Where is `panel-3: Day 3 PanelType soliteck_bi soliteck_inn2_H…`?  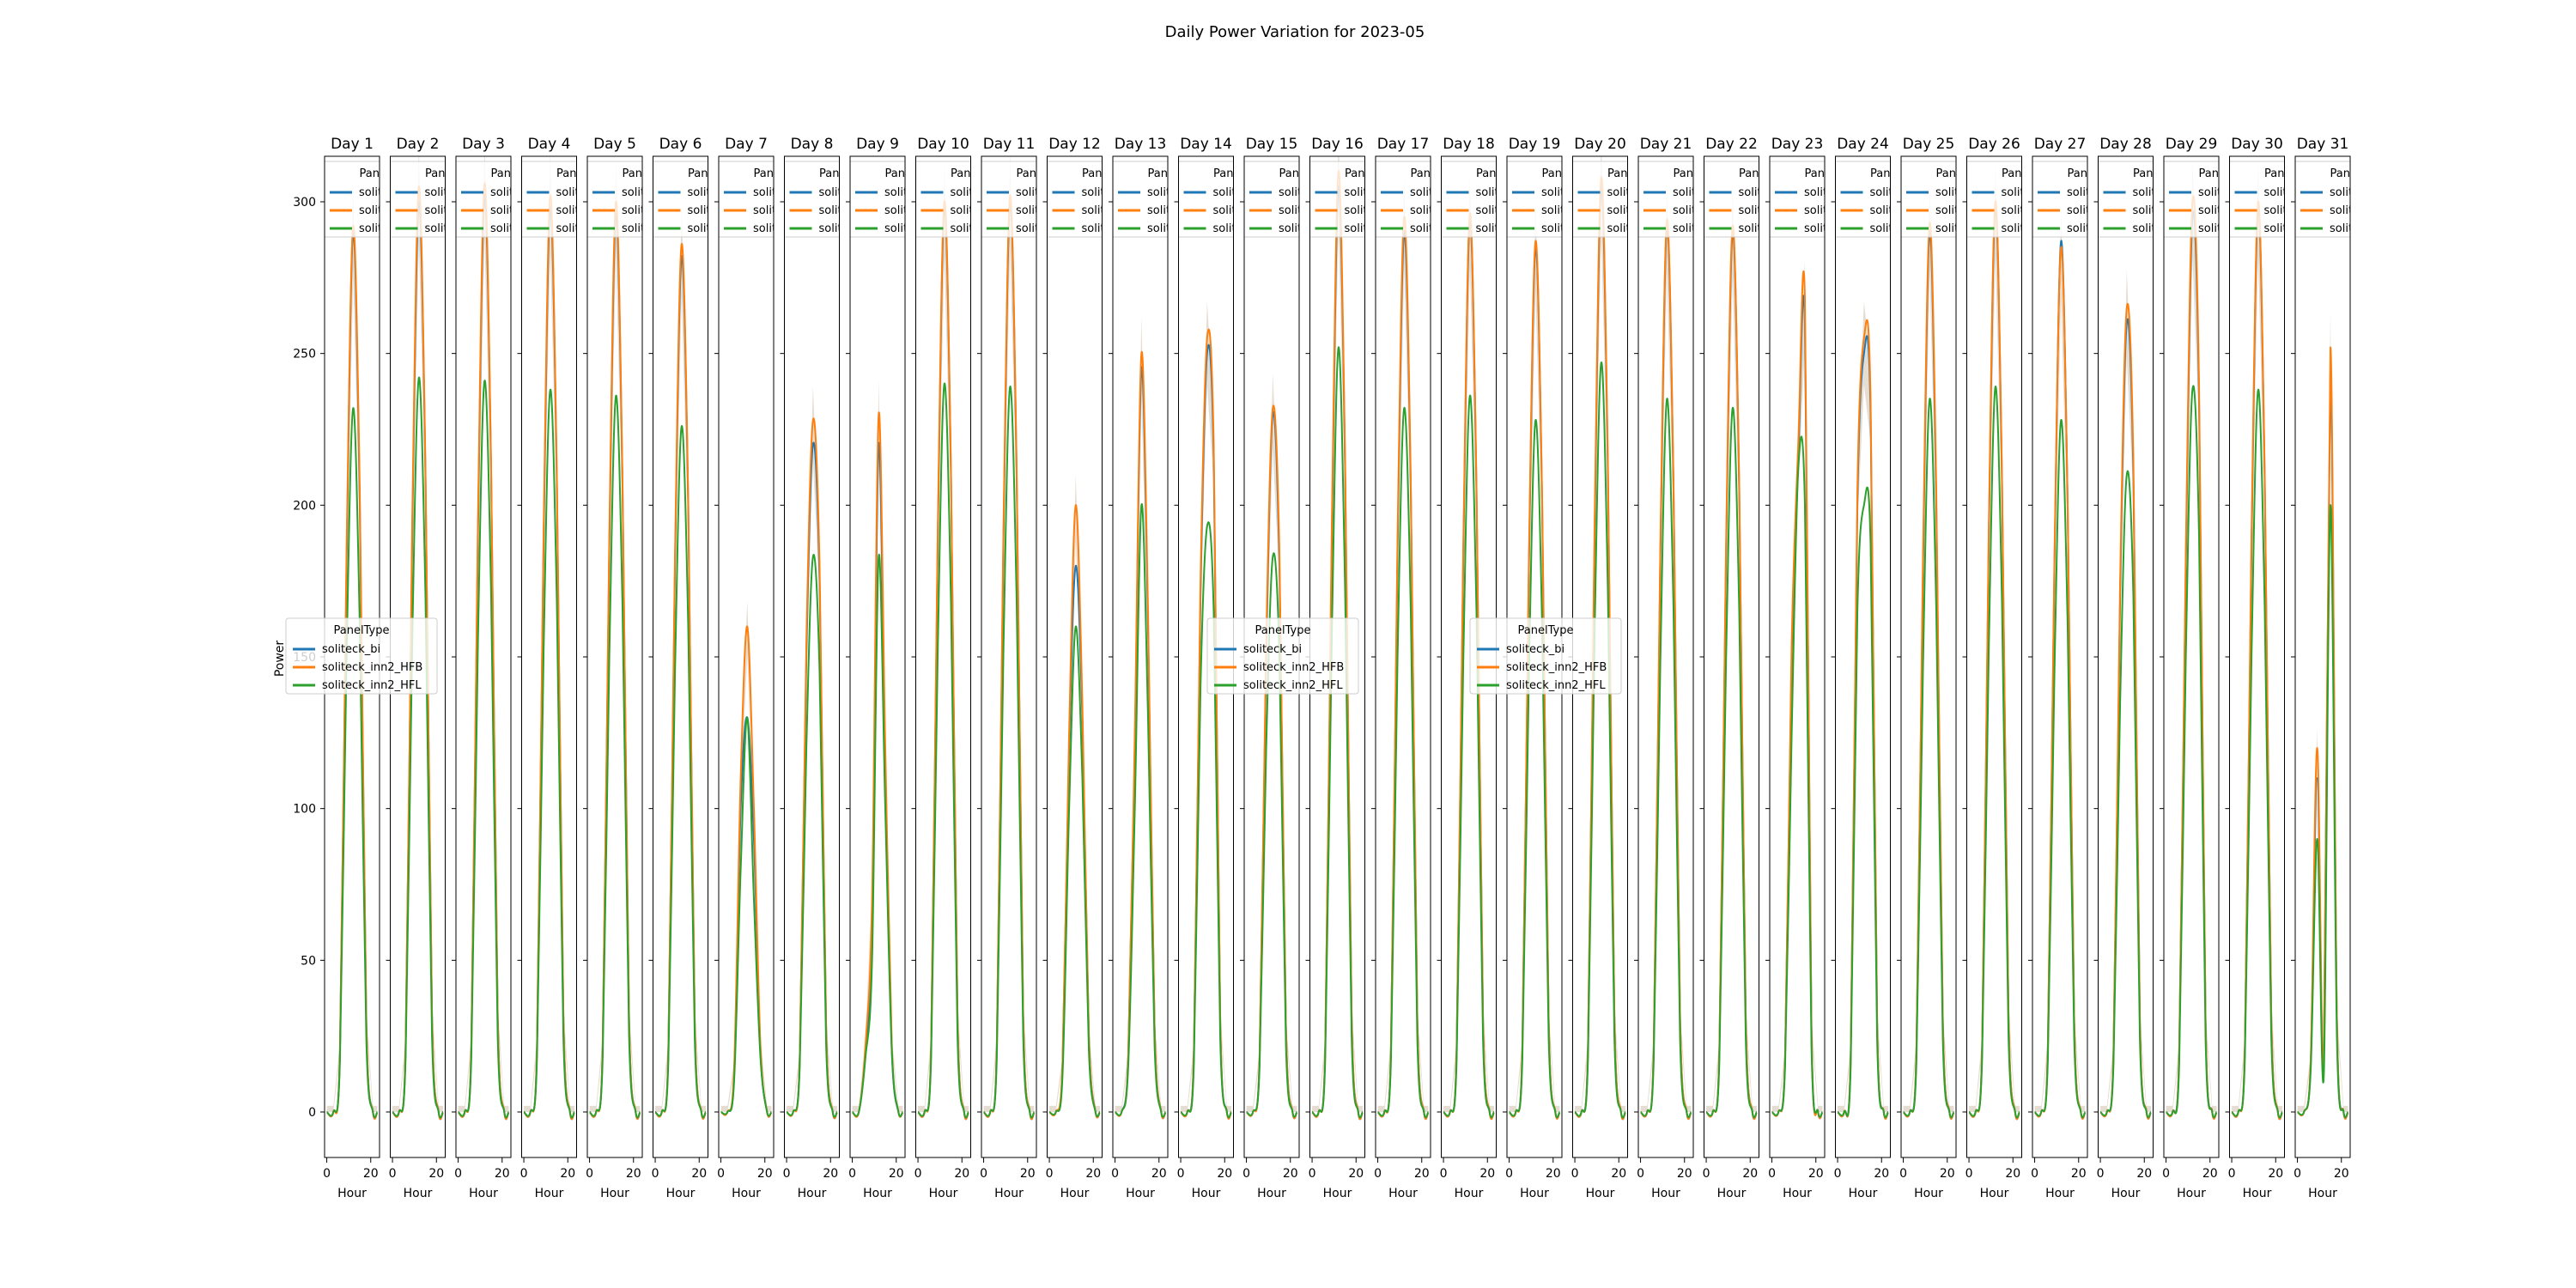
panel-3: Day 3 PanelType soliteck_bi soliteck_inn2_H… is located at coordinates (499, 668).